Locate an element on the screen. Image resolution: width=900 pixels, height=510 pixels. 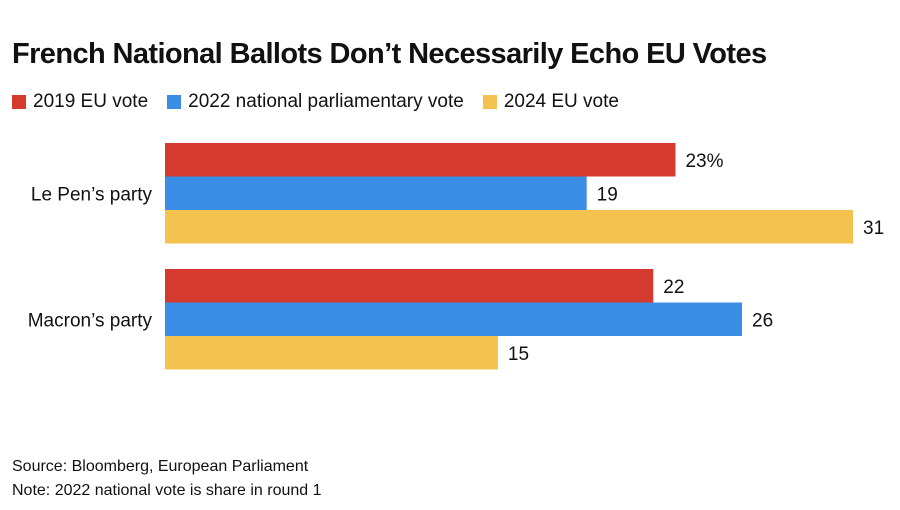
legend-label-2019-eu: 2019 EU vote is located at coordinates (91, 101).